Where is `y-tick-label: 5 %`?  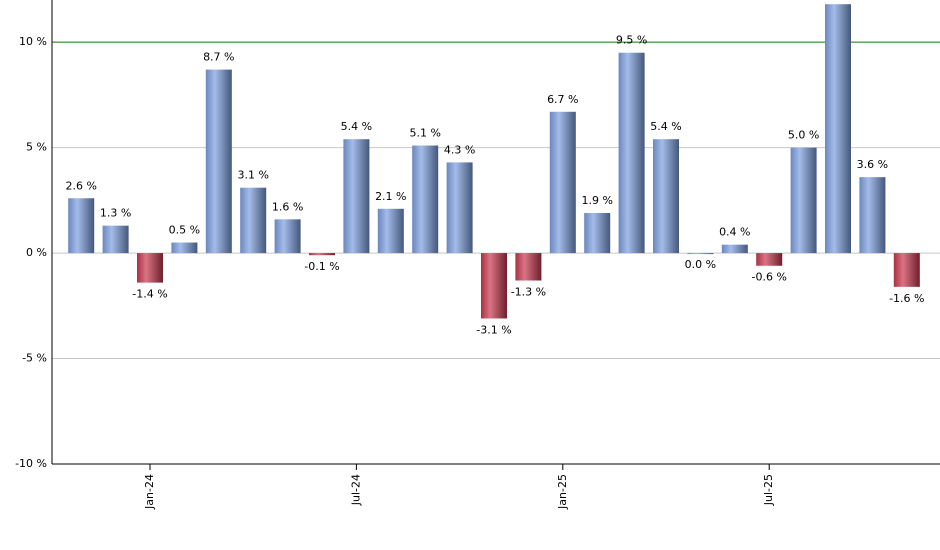
y-tick-label: 5 % is located at coordinates (36, 147).